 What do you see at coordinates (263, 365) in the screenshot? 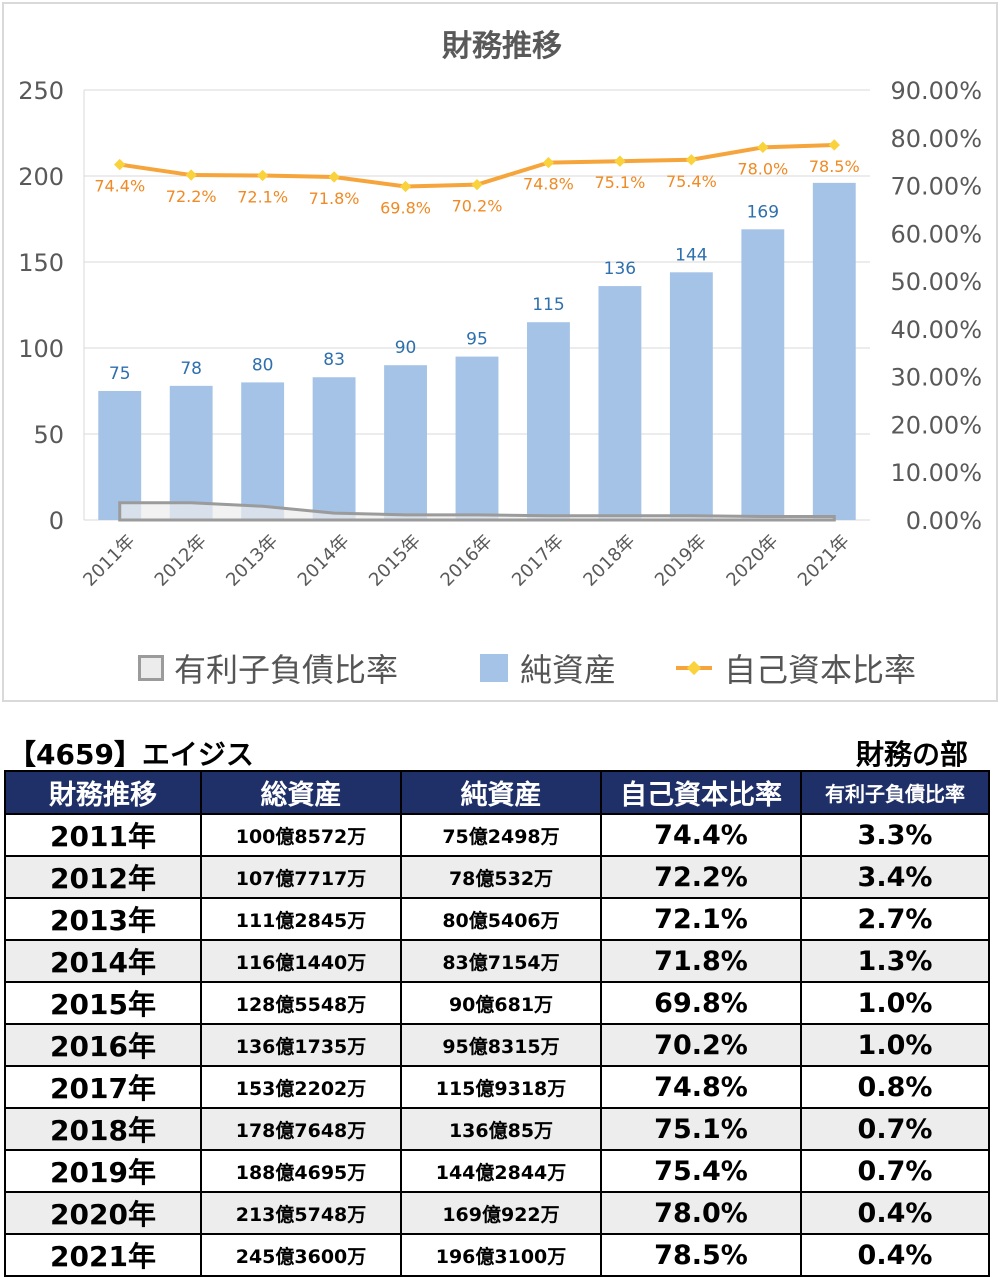
I see `bar-data-label: 80` at bounding box center [263, 365].